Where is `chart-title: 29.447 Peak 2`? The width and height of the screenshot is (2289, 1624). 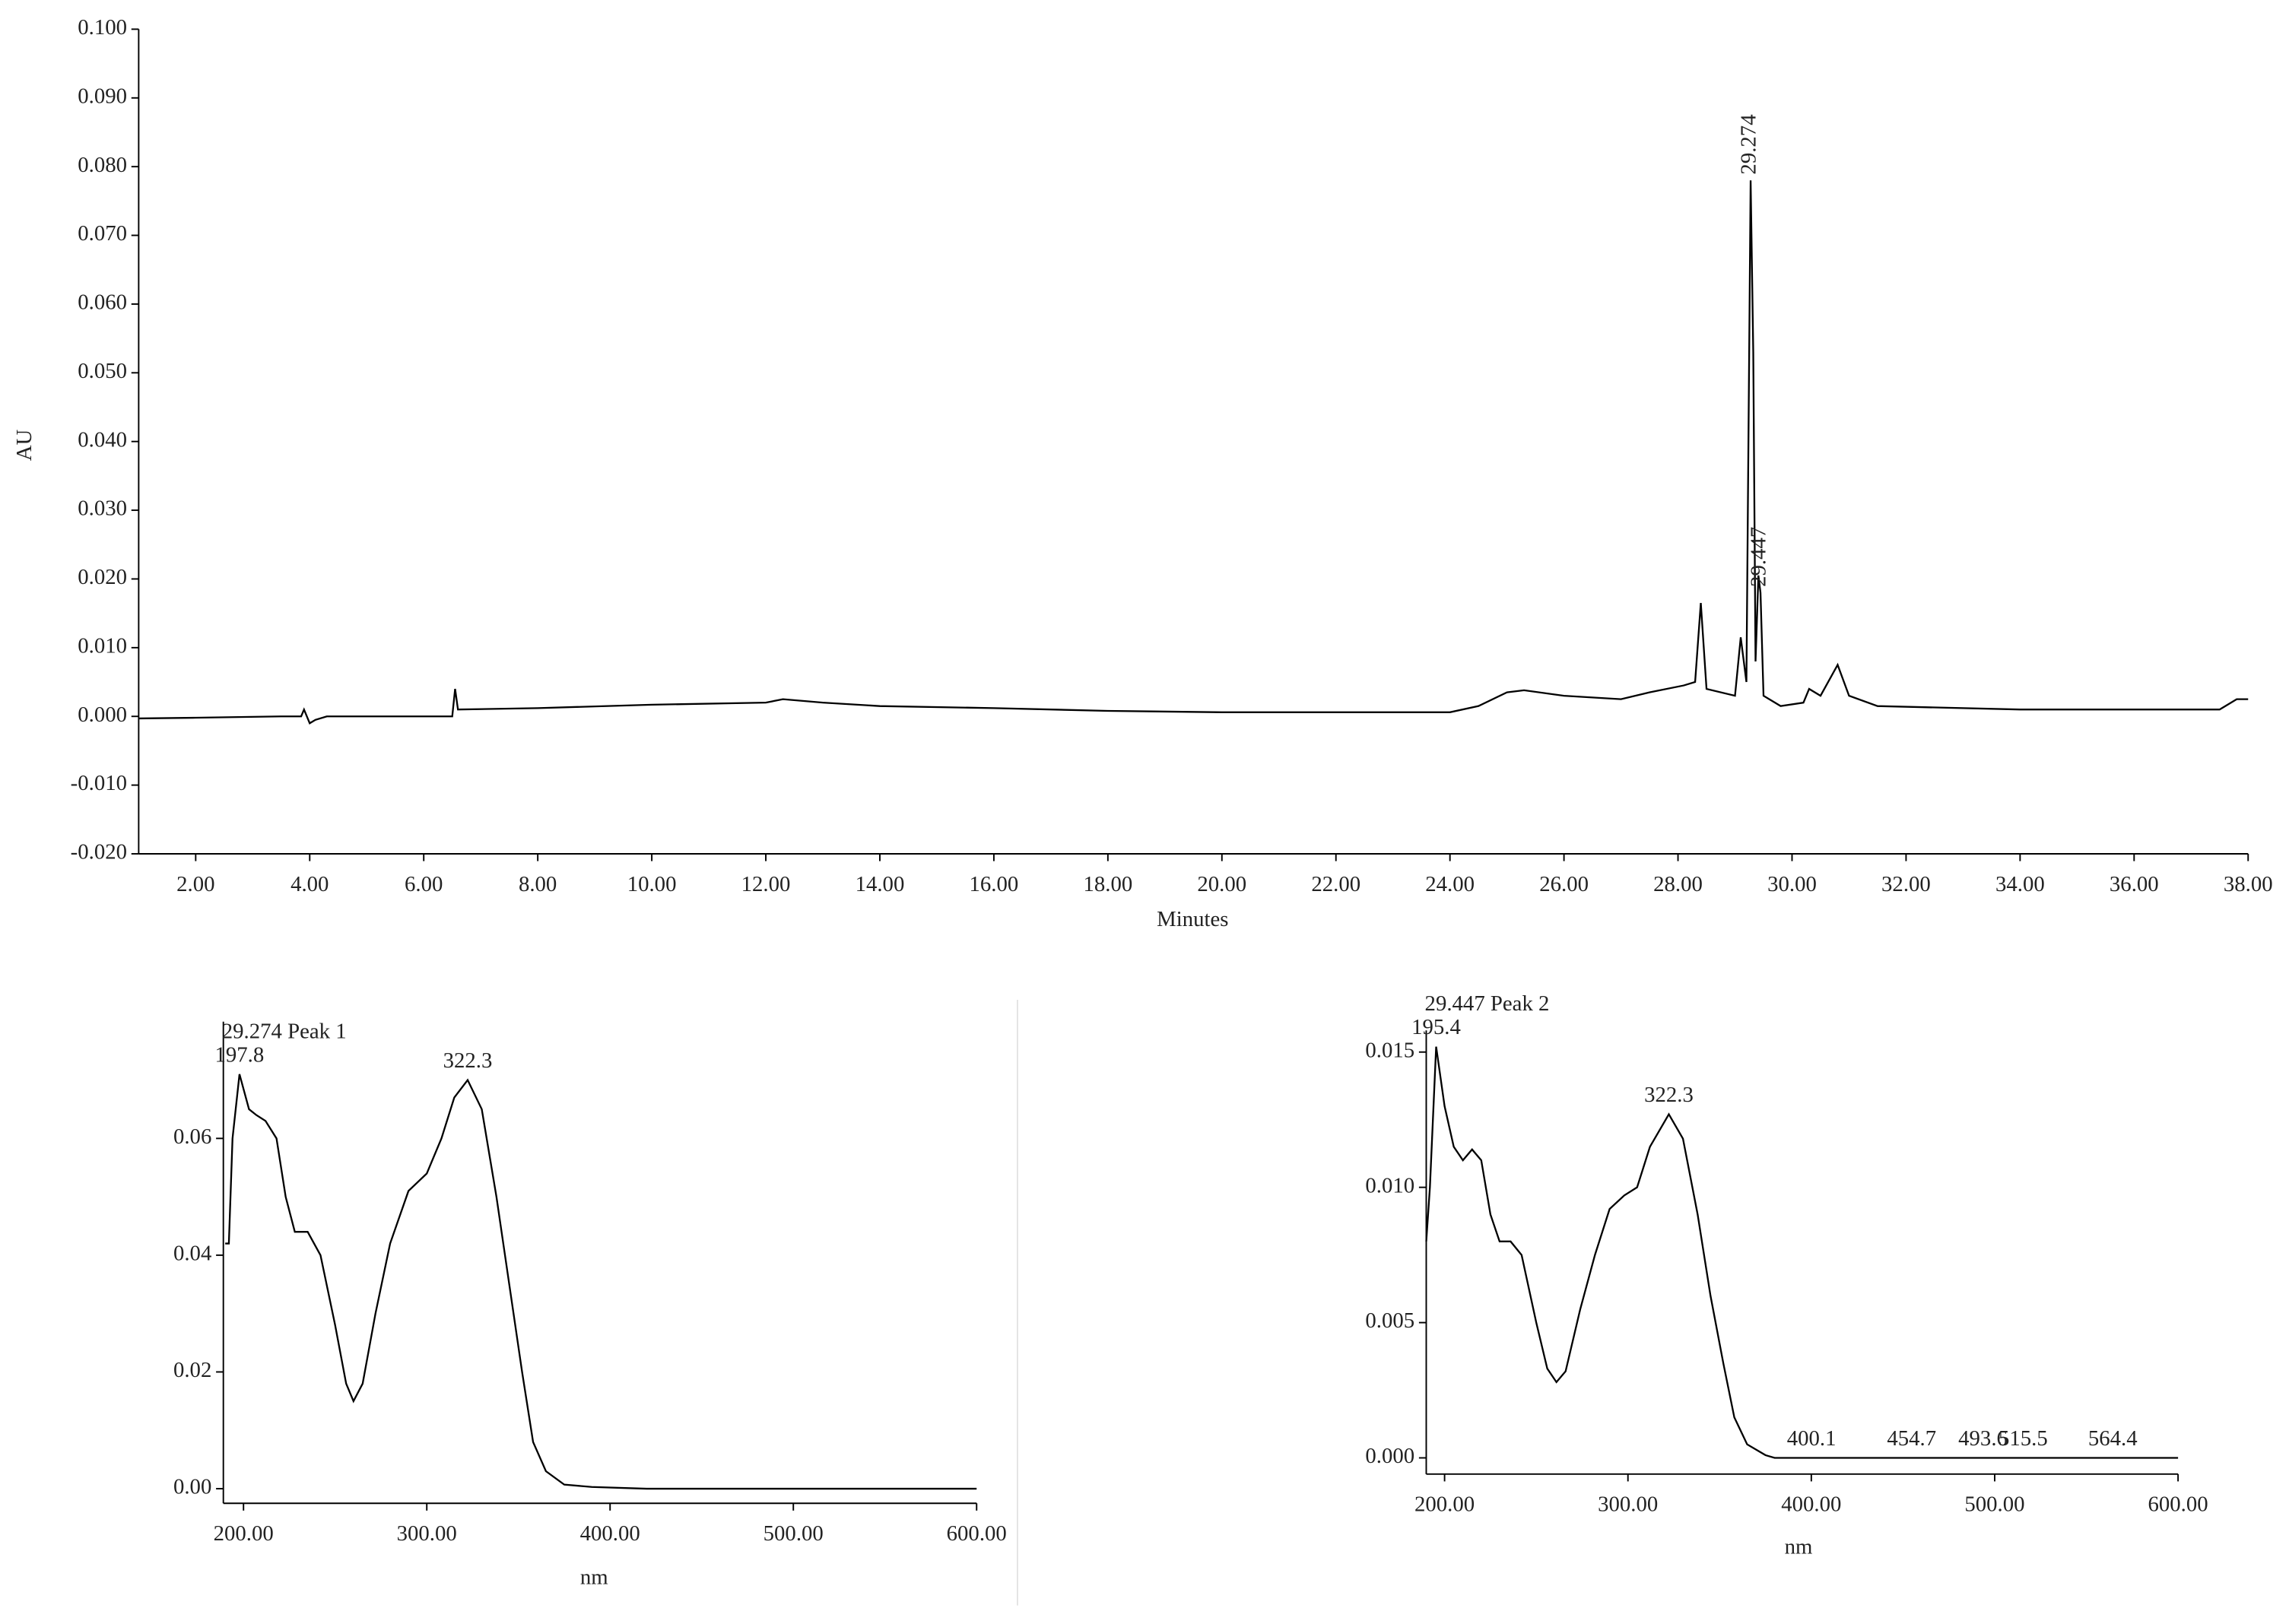 chart-title: 29.447 Peak 2 is located at coordinates (1487, 1004).